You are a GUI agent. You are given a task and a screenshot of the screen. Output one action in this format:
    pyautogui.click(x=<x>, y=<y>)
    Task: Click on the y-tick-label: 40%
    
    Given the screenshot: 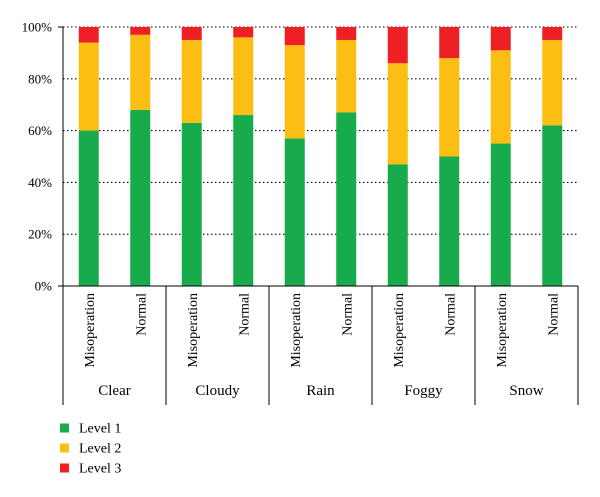 What is the action you would take?
    pyautogui.click(x=40, y=182)
    